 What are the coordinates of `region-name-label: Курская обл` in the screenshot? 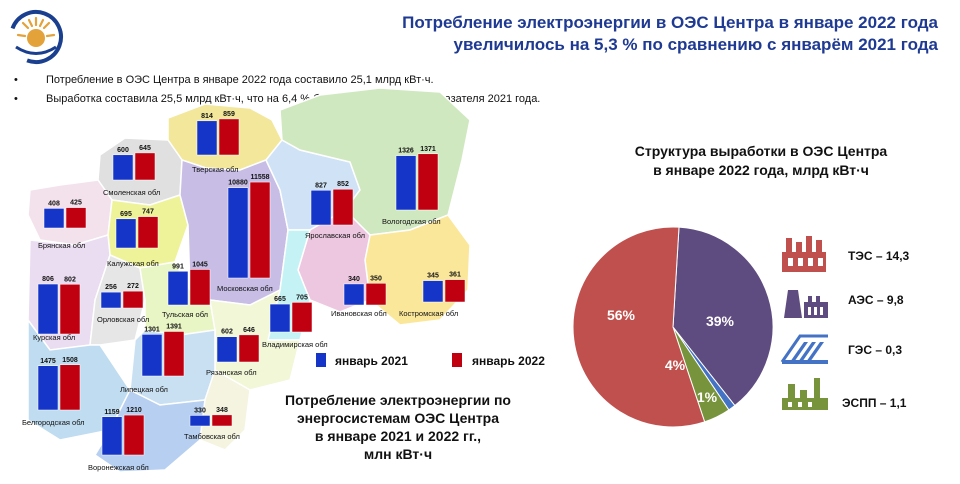 It's located at (54, 337).